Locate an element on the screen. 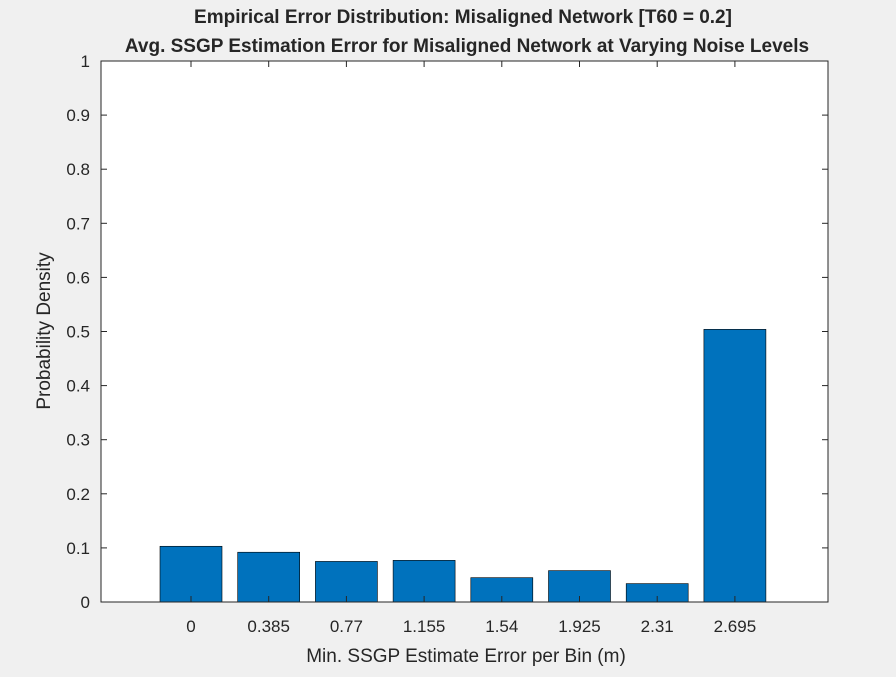 The height and width of the screenshot is (677, 896). y-tick-label: 0.6 is located at coordinates (78, 277).